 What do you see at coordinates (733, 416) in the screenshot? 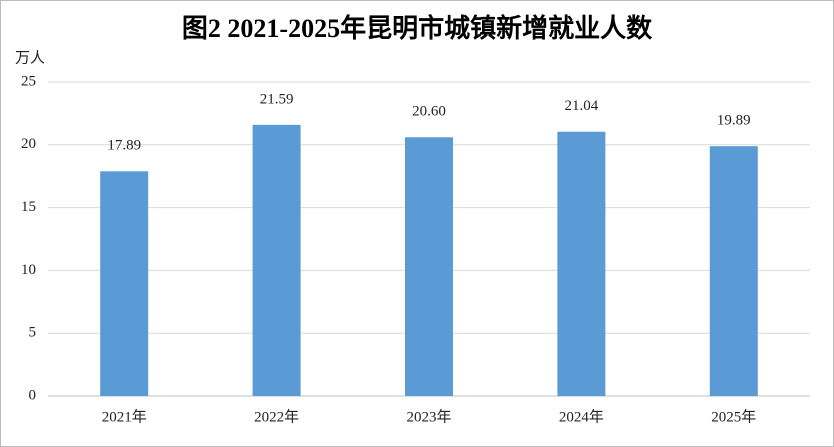
I see `x-tick-label: 2025年` at bounding box center [733, 416].